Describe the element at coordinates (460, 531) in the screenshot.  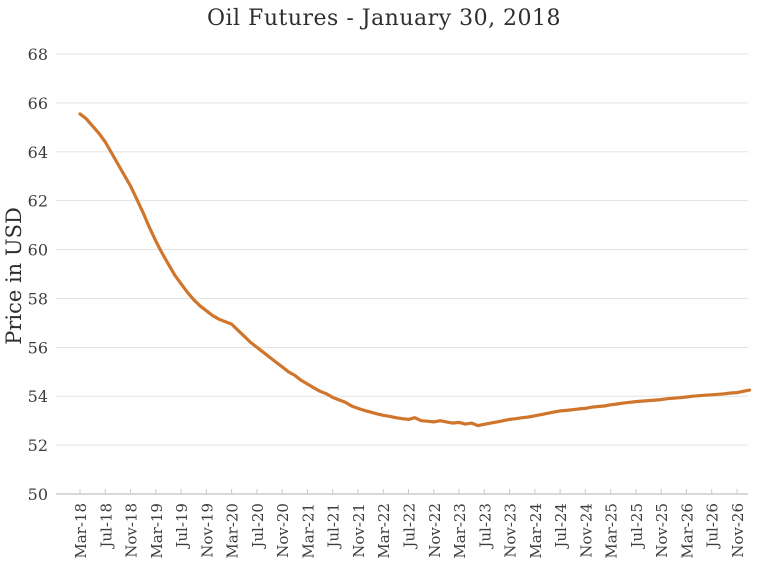
I see `x-tick-label-Mar-23: Mar-23` at that location.